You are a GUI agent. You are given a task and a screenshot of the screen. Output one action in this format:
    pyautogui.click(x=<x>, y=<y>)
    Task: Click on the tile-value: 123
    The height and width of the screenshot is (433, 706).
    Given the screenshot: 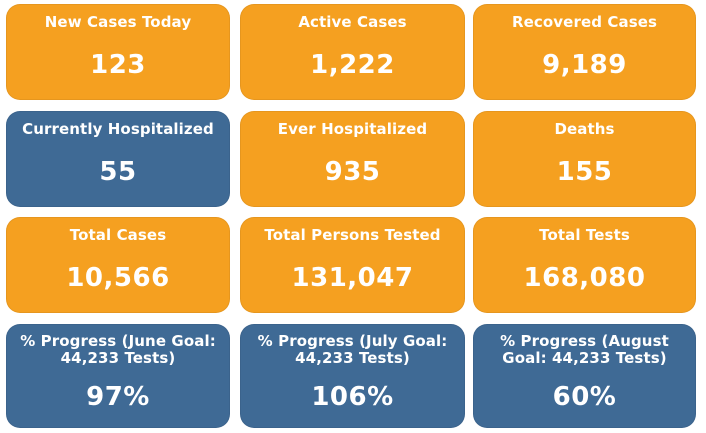 What is the action you would take?
    pyautogui.click(x=118, y=65)
    